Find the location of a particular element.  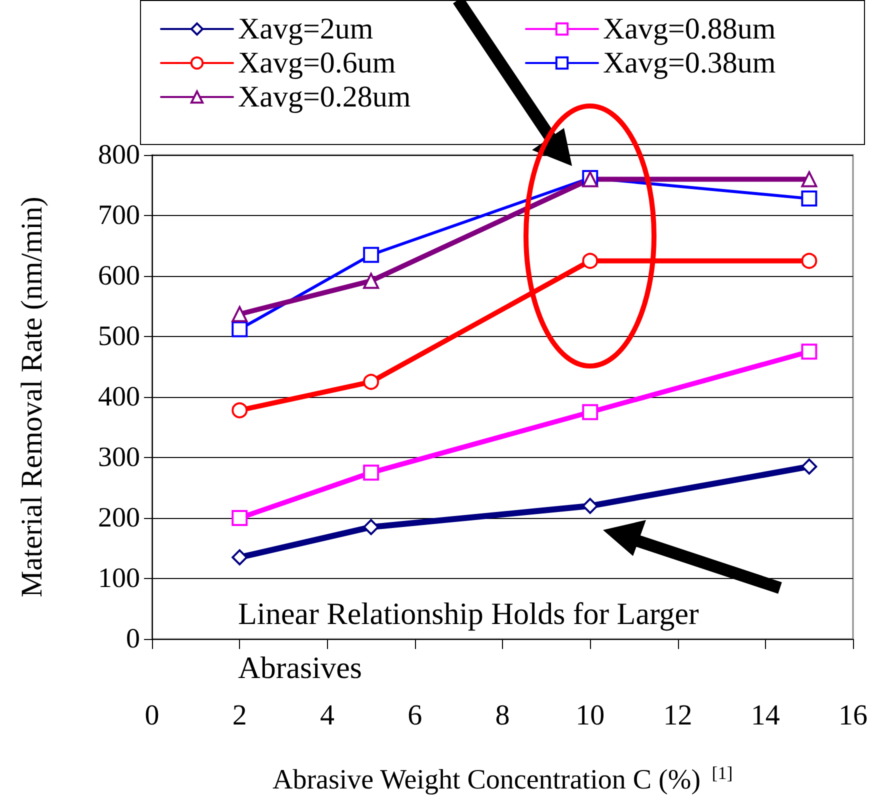

y-tick-label: 800 is located at coordinates (119, 155).